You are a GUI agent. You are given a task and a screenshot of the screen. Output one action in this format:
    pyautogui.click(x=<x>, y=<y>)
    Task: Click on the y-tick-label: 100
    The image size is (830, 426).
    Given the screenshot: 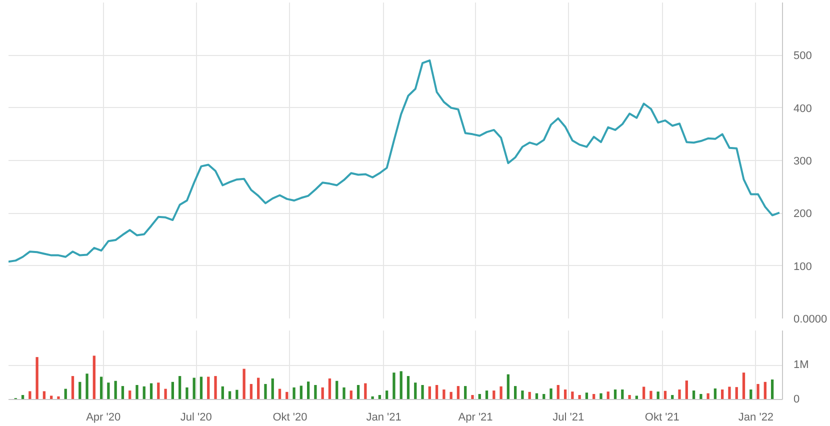 What is the action you would take?
    pyautogui.click(x=803, y=266)
    